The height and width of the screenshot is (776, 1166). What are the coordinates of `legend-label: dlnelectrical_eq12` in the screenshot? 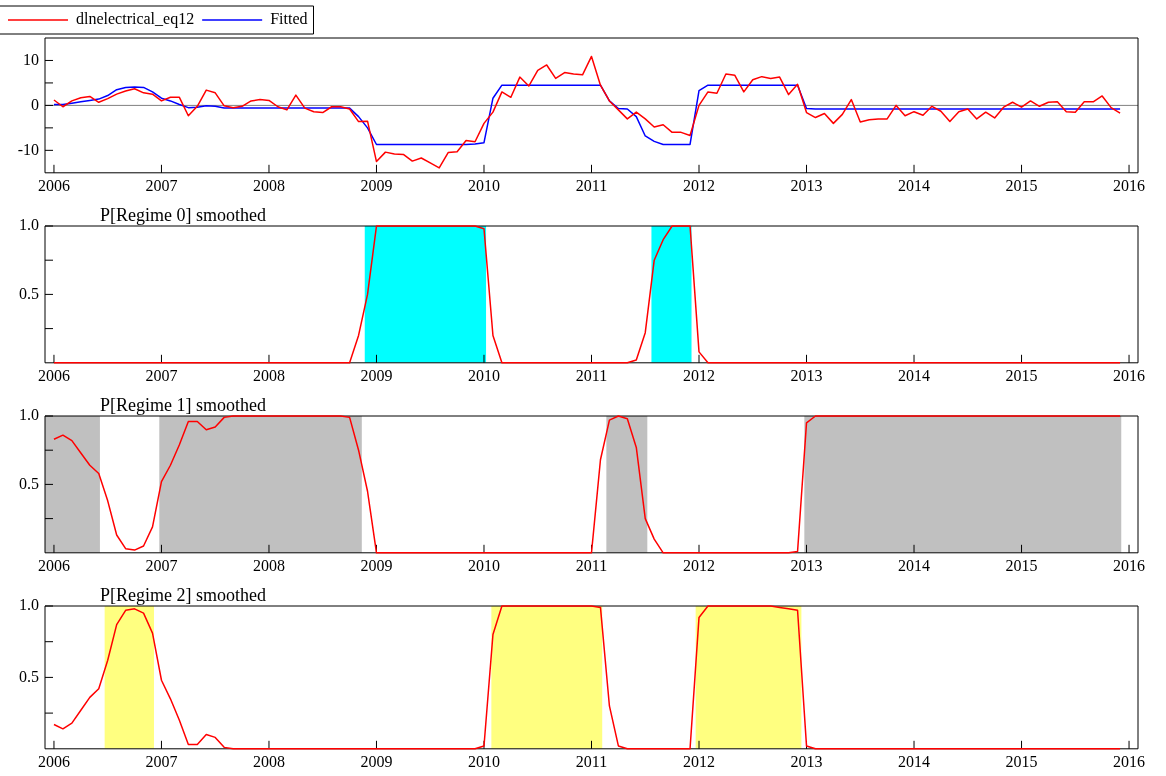 It's located at (135, 19).